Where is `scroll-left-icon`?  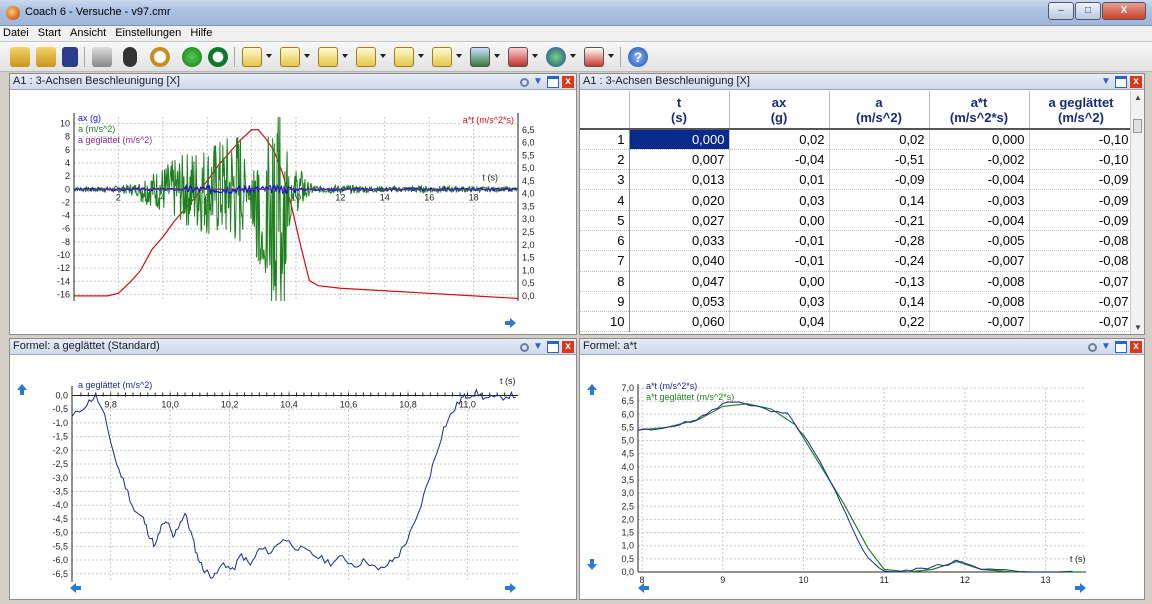 scroll-left-icon is located at coordinates (75, 588).